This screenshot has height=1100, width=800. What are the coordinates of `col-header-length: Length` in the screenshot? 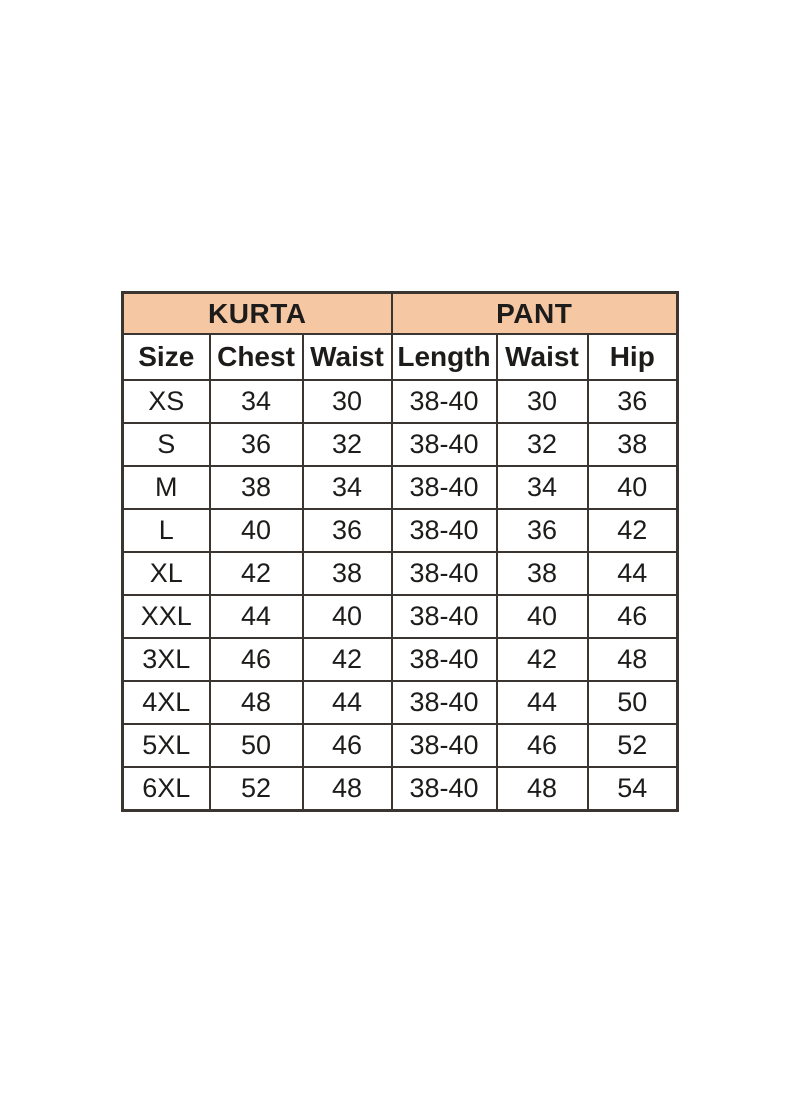 It's located at (444, 357).